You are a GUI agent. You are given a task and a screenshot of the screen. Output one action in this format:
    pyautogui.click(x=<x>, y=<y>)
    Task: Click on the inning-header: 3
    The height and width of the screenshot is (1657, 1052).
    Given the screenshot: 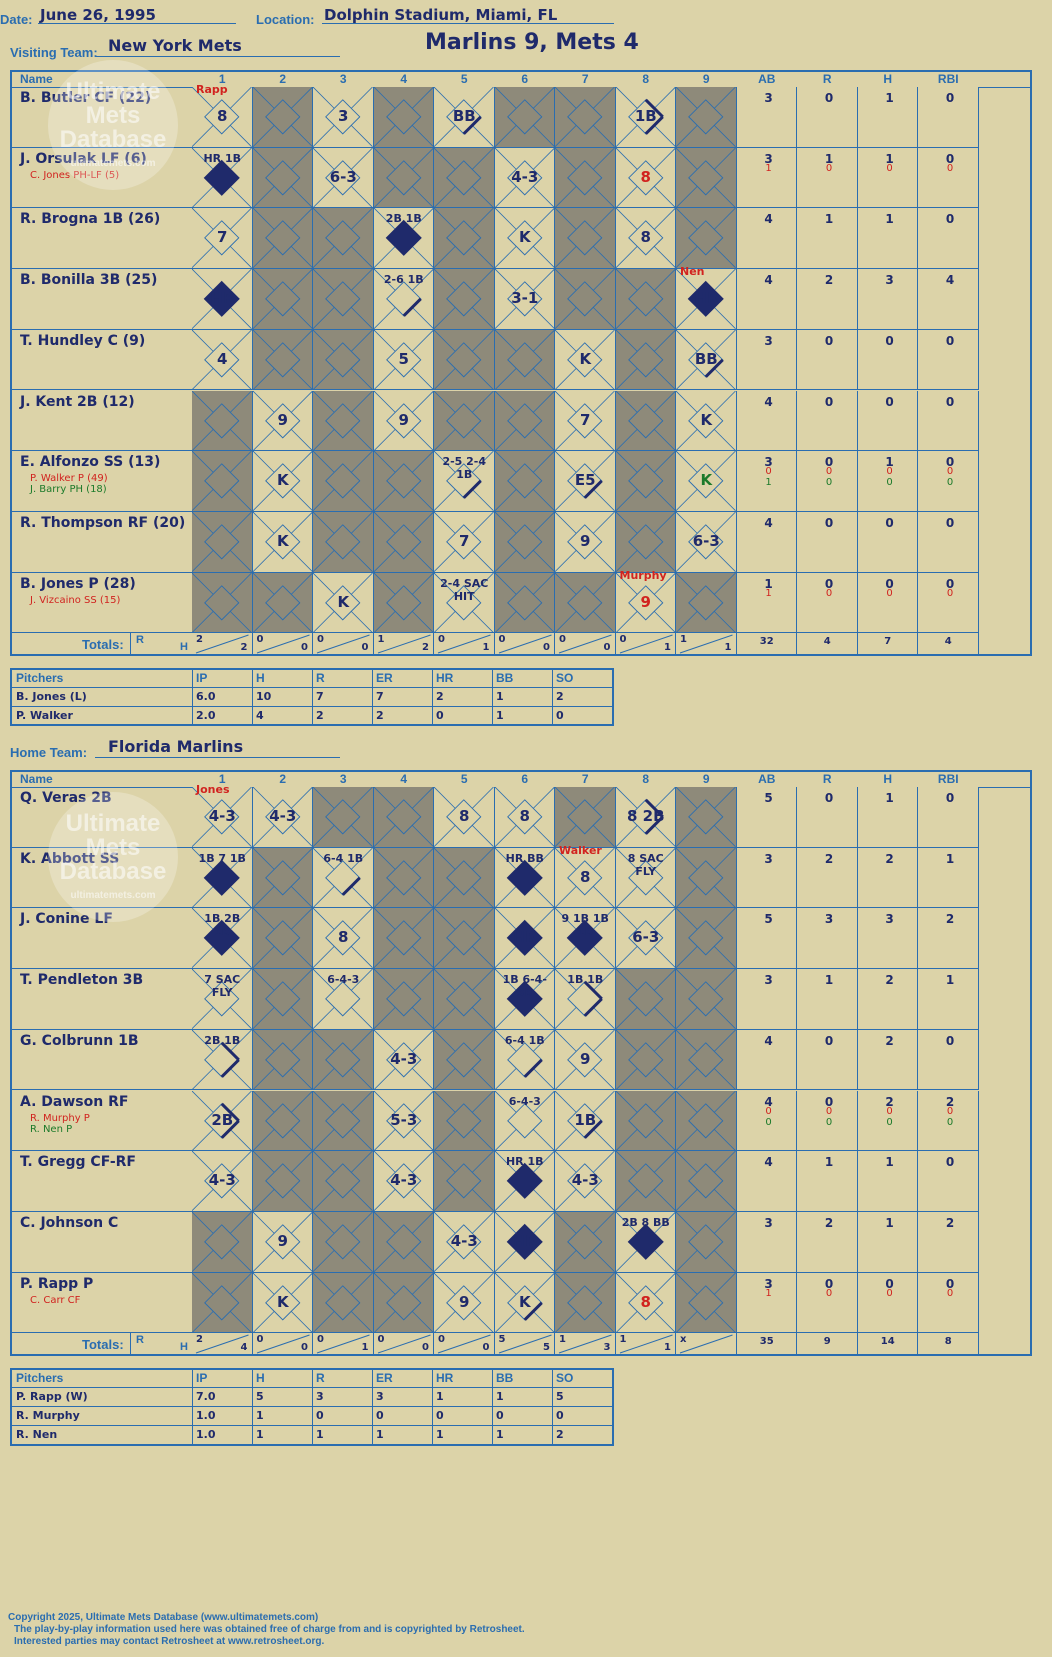 What is the action you would take?
    pyautogui.click(x=343, y=779)
    